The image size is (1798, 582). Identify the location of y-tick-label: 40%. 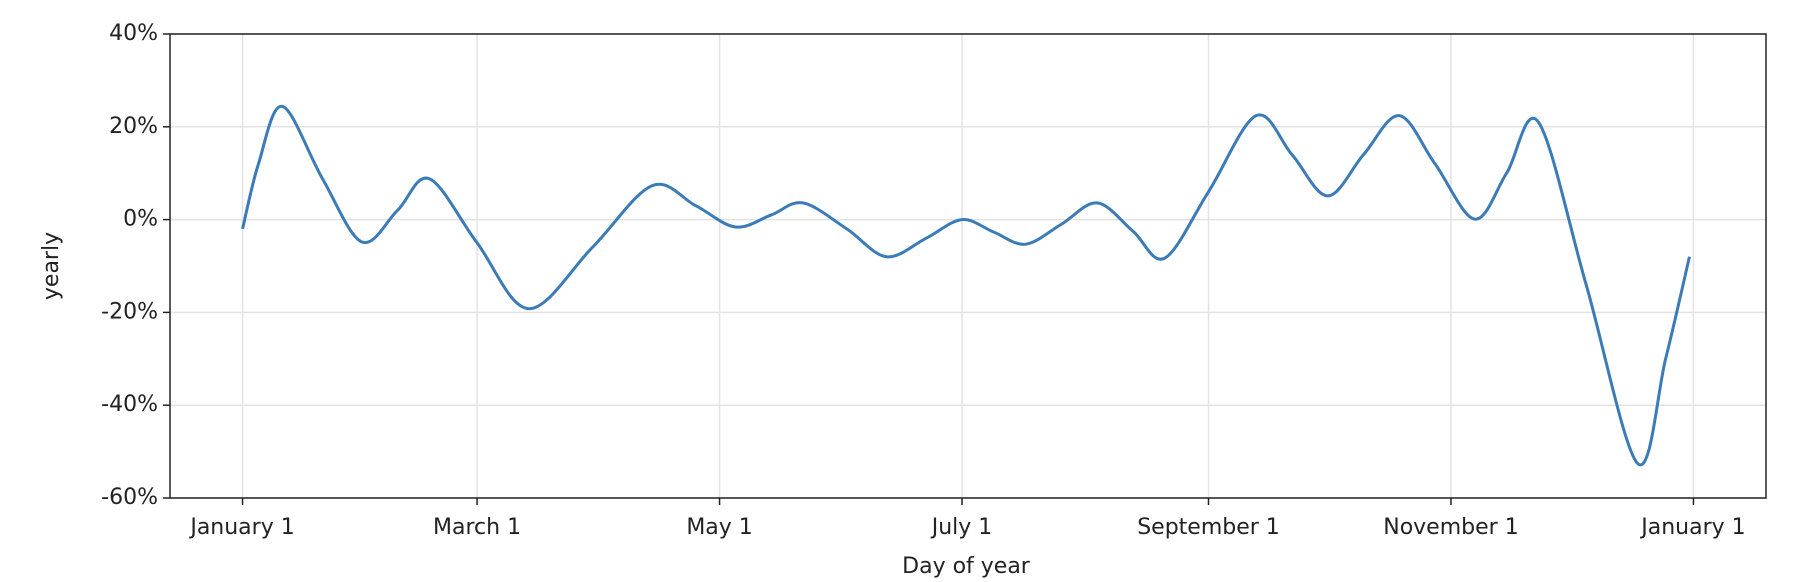
(133, 33).